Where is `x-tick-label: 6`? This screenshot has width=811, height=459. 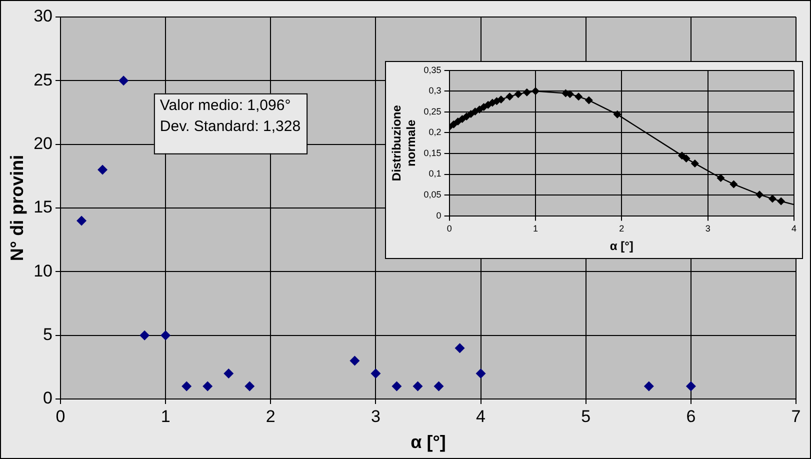 x-tick-label: 6 is located at coordinates (691, 416).